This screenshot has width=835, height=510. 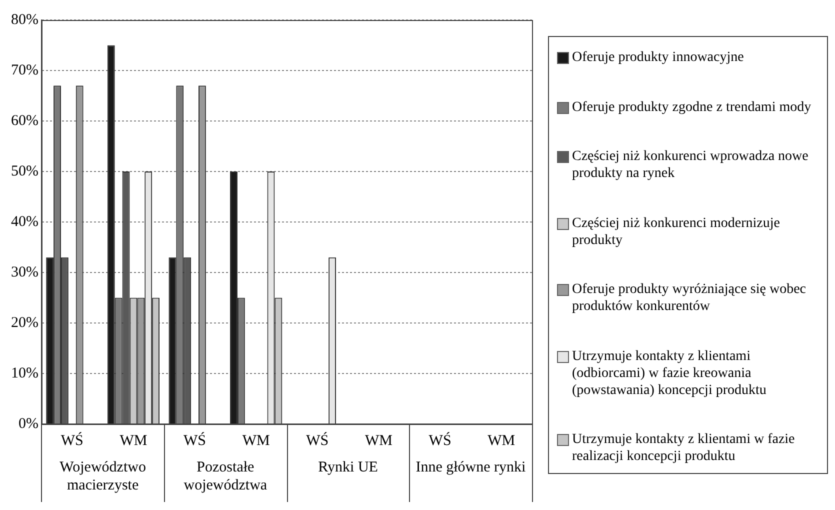 I want to click on legend-label: Utrzymuje kontakty z klientami w fazie realizacji koncepcji produktu, so click(x=684, y=448).